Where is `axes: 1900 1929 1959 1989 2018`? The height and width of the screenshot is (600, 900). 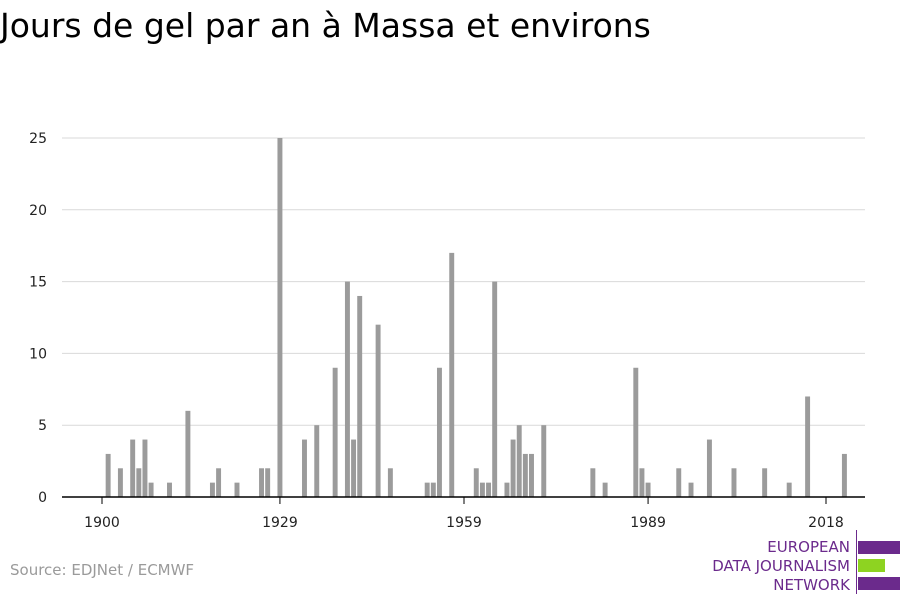 axes: 1900 1929 1959 1989 2018 is located at coordinates (463, 513).